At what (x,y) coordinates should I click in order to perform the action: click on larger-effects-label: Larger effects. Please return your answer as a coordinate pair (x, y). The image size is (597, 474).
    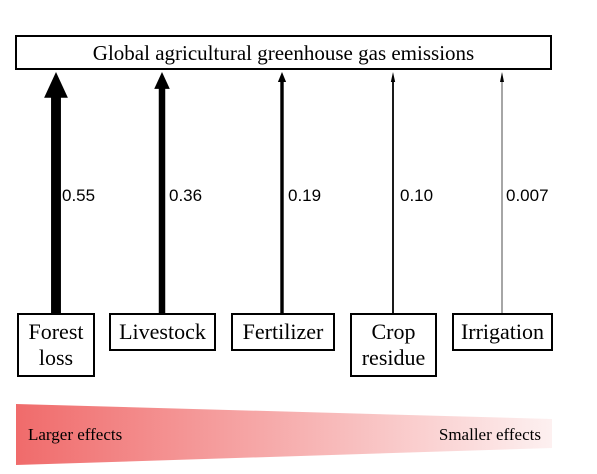
    Looking at the image, I should click on (75, 434).